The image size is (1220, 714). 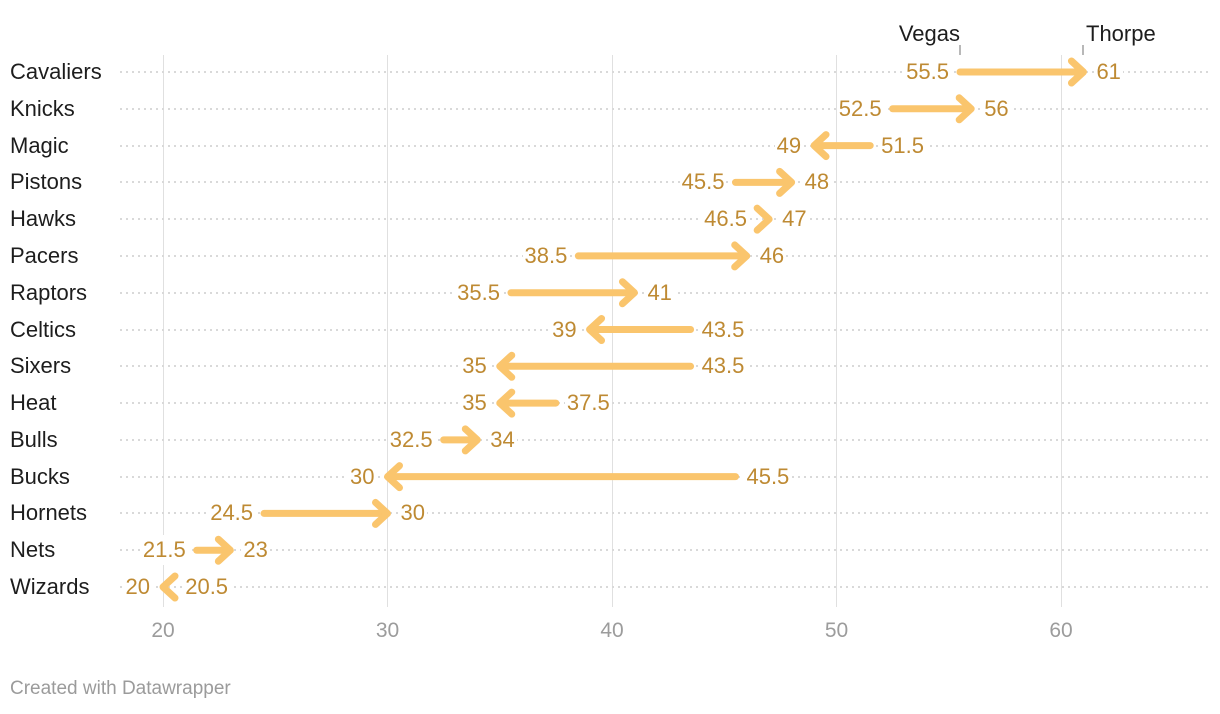 I want to click on team-label-cavaliers: Cavaliers, so click(x=56, y=71).